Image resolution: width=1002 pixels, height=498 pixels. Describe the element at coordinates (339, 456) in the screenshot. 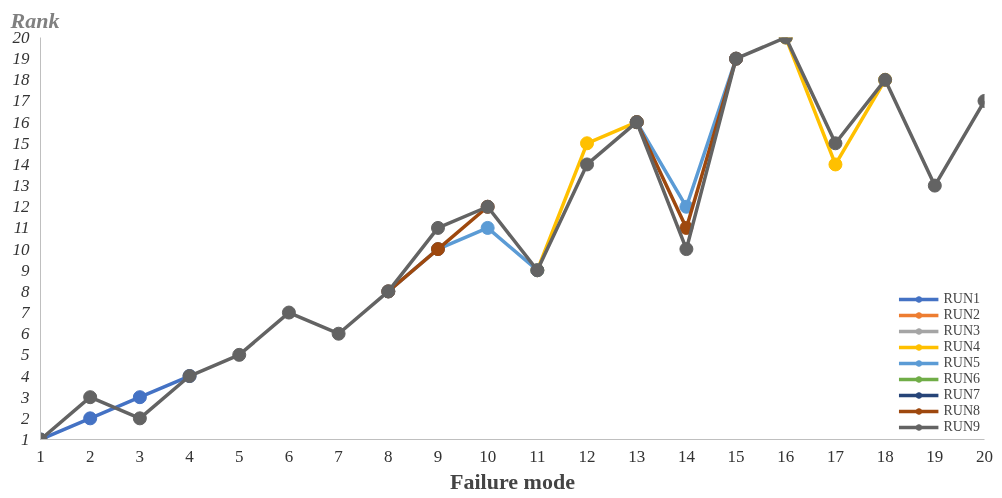

I see `x-tick-label: 7` at that location.